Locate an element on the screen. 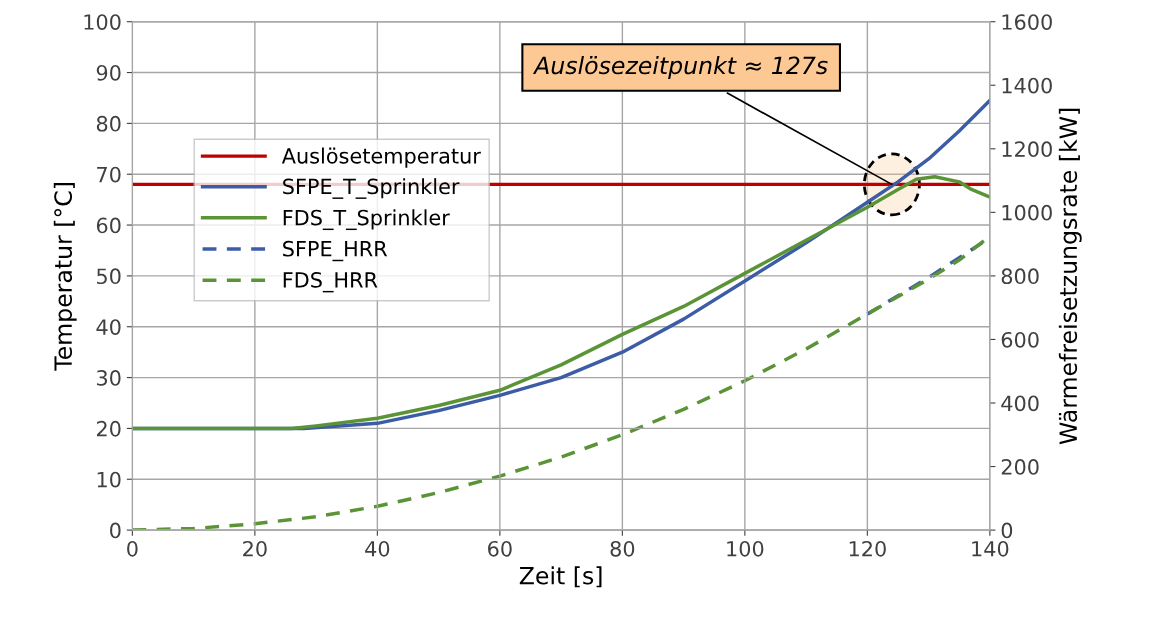  x-tick-label: 0 is located at coordinates (132, 548).